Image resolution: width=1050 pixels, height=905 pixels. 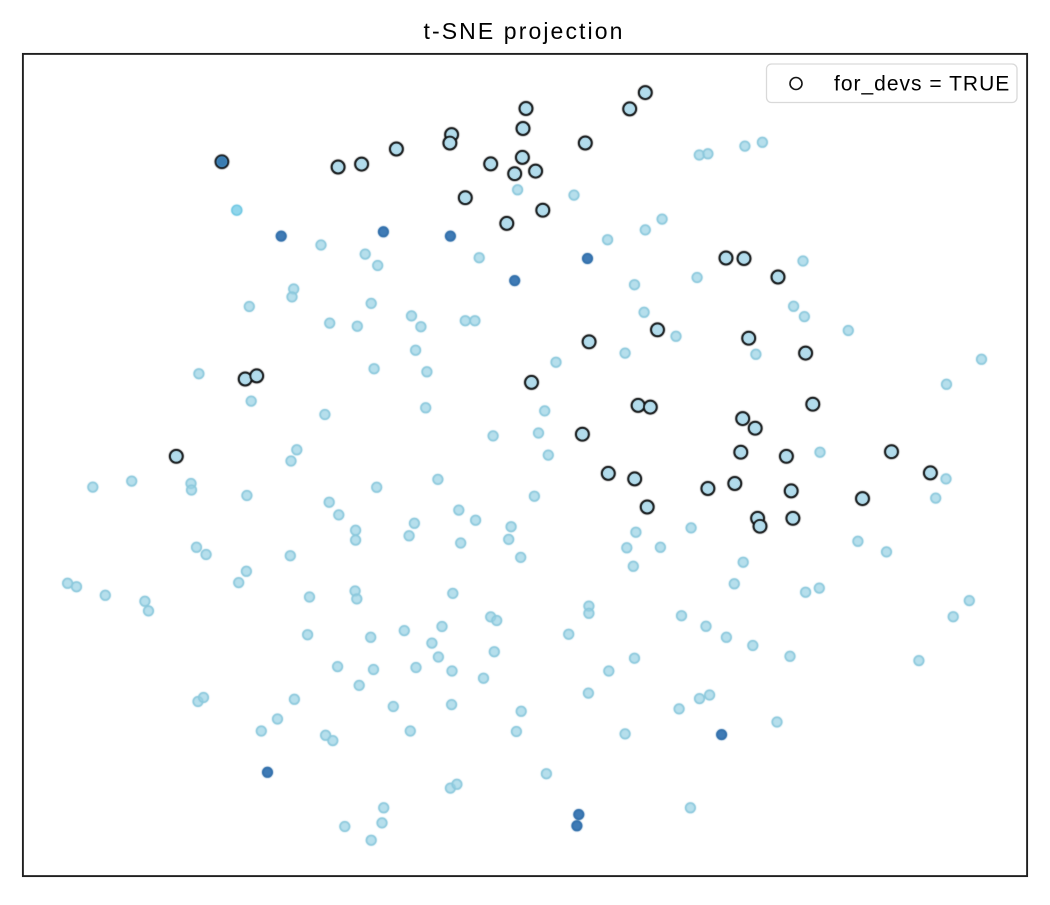 I want to click on svg-text: t-SNE projection, so click(x=523, y=31).